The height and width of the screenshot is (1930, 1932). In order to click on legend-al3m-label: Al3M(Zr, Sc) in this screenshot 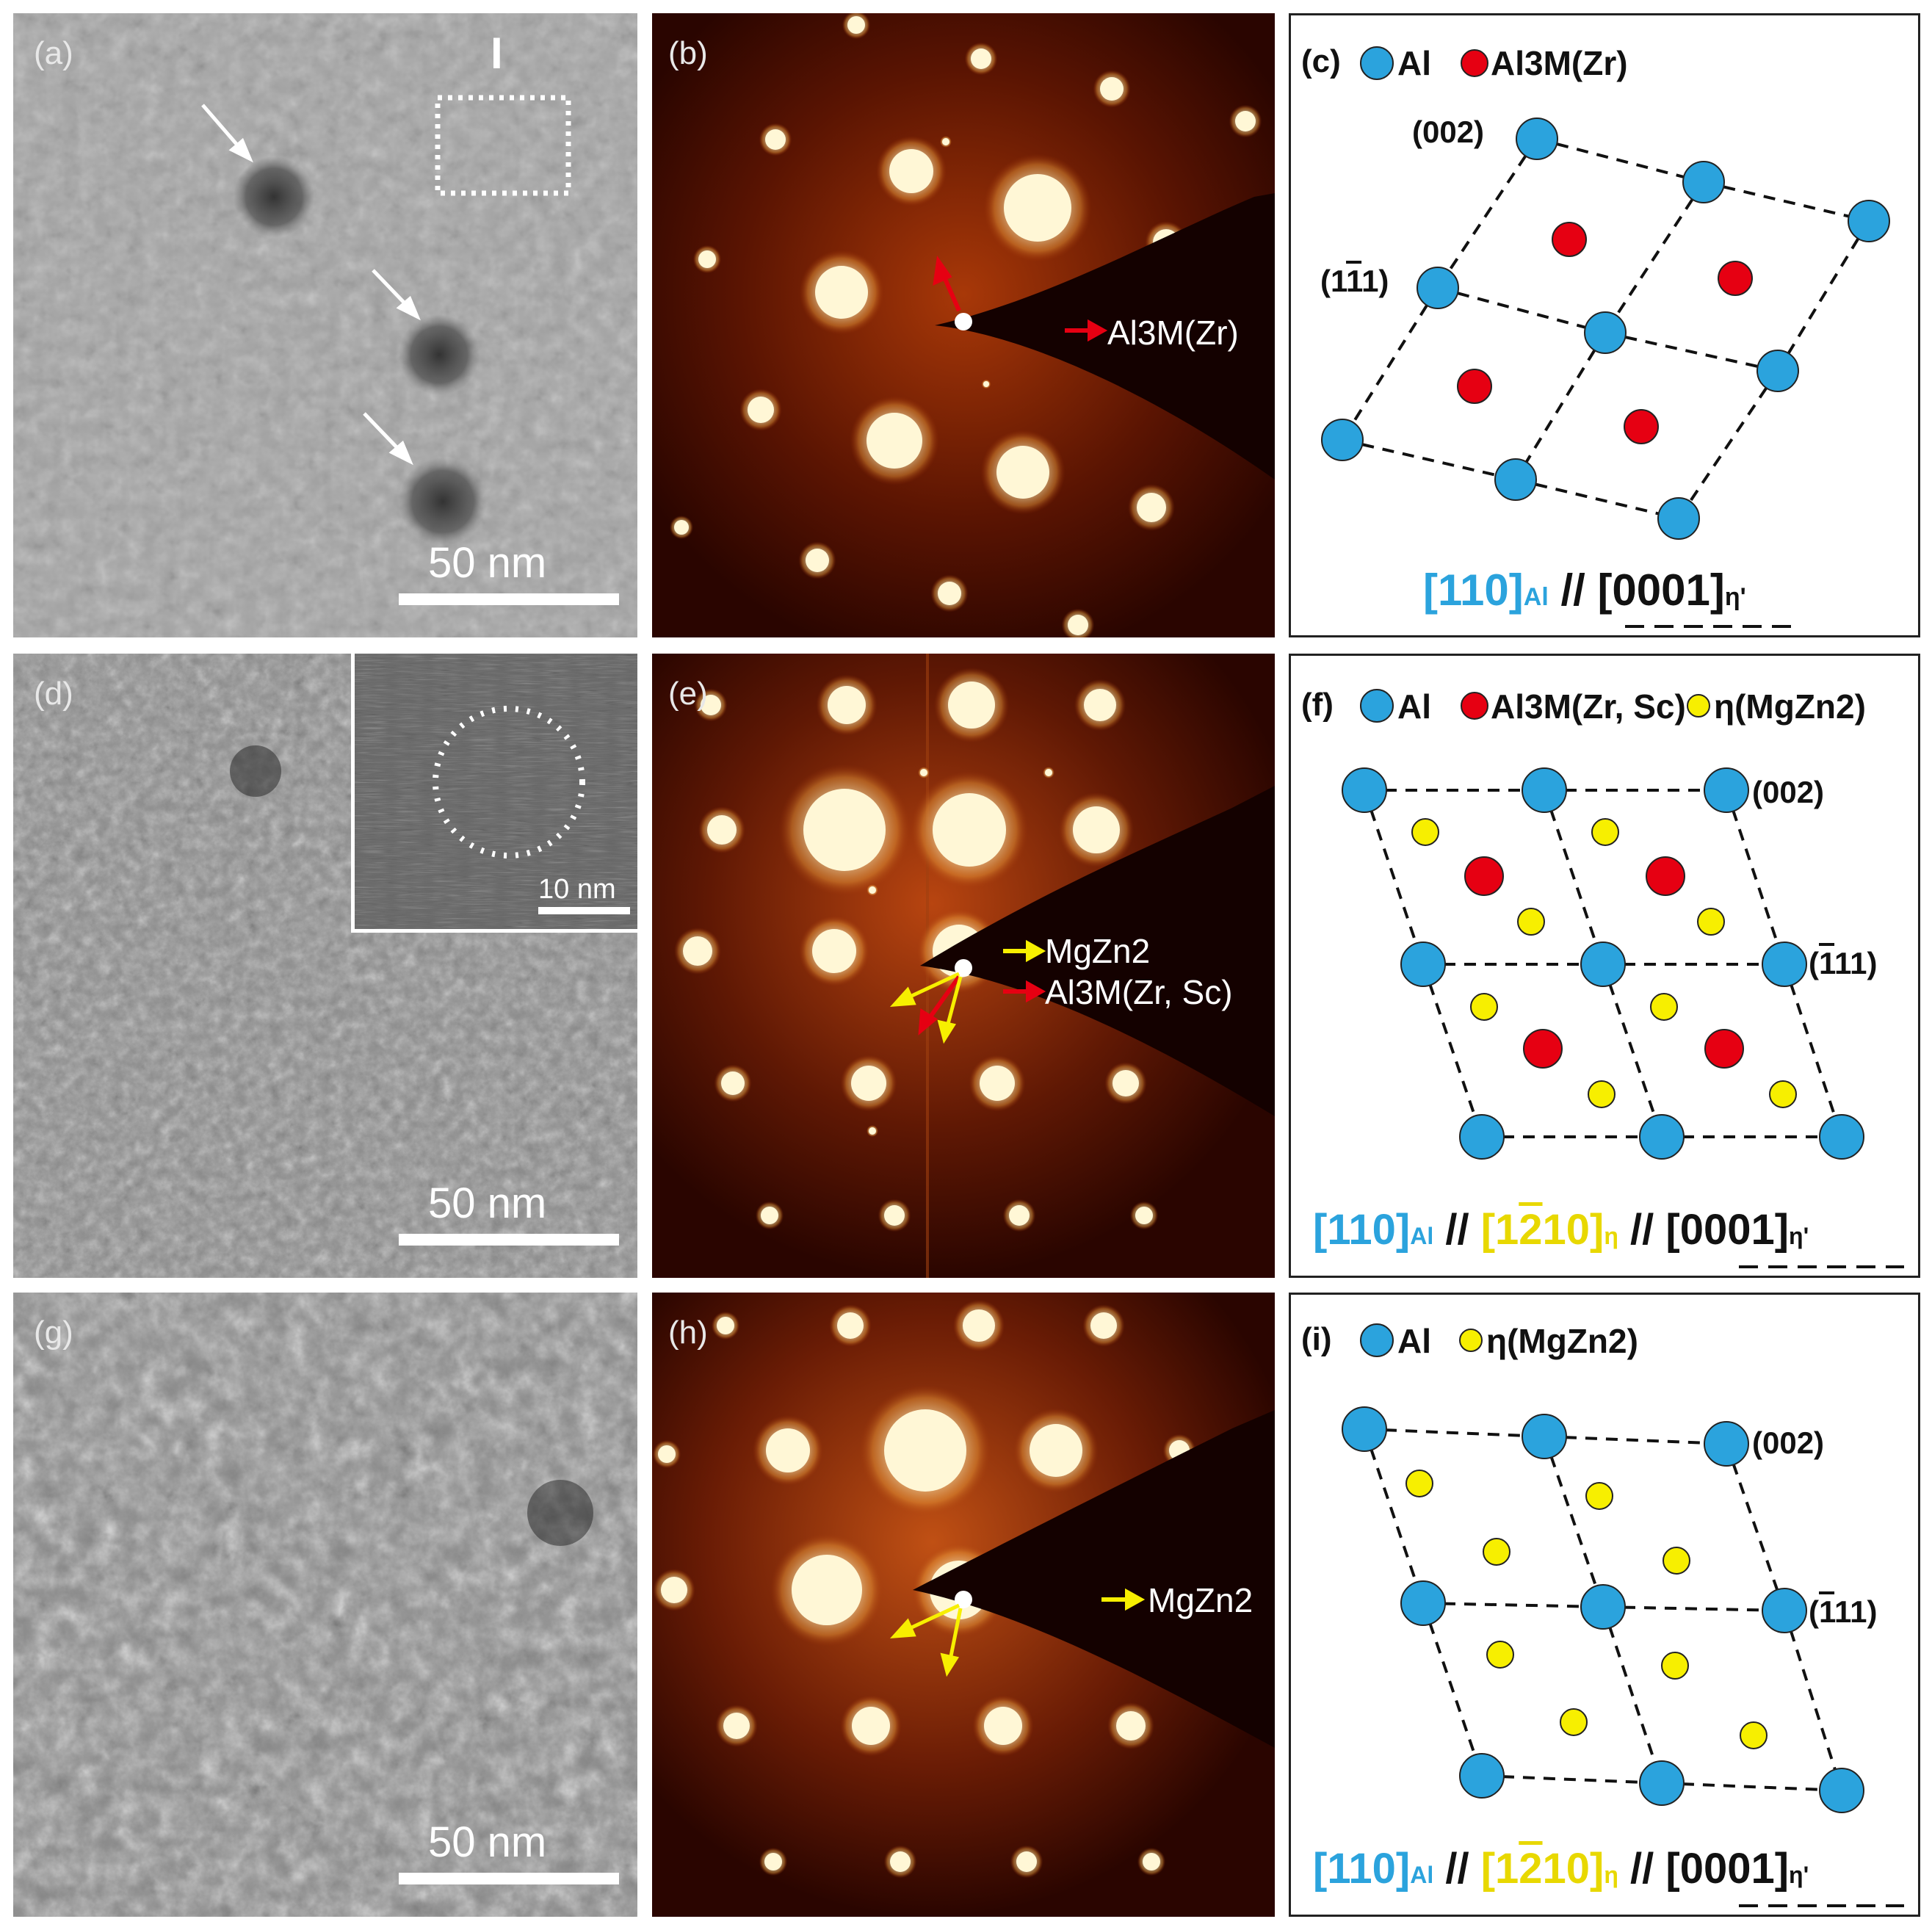, I will do `click(1588, 706)`.